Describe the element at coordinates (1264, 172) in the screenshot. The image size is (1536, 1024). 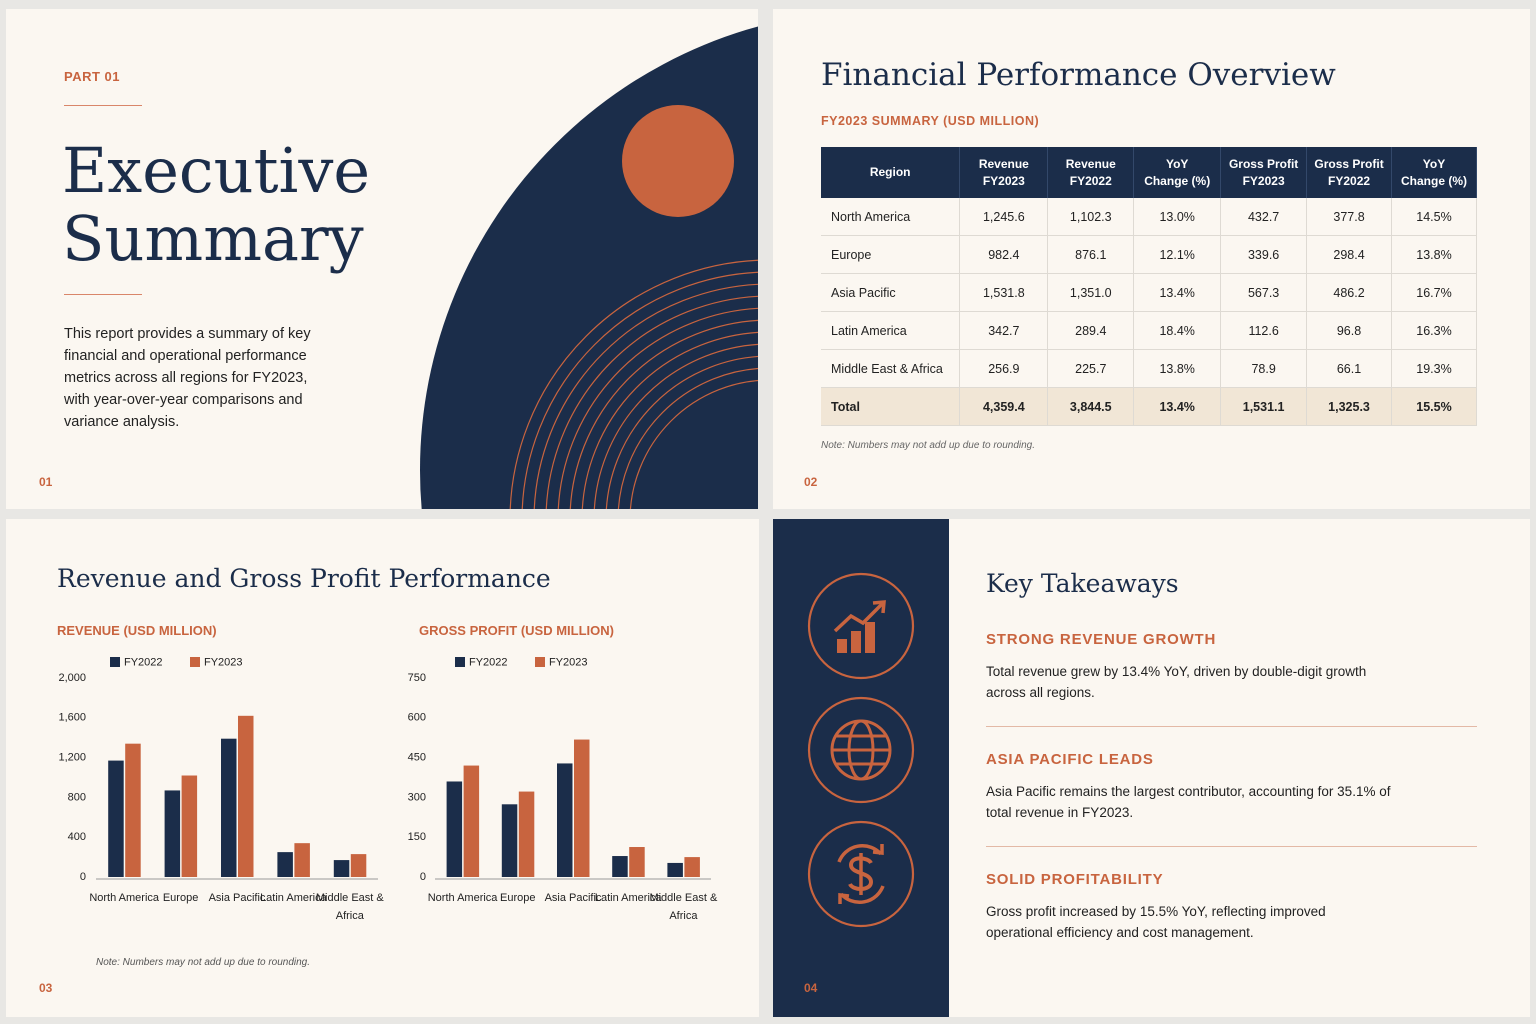
I see `header-cell: Gross Profit FY2023` at that location.